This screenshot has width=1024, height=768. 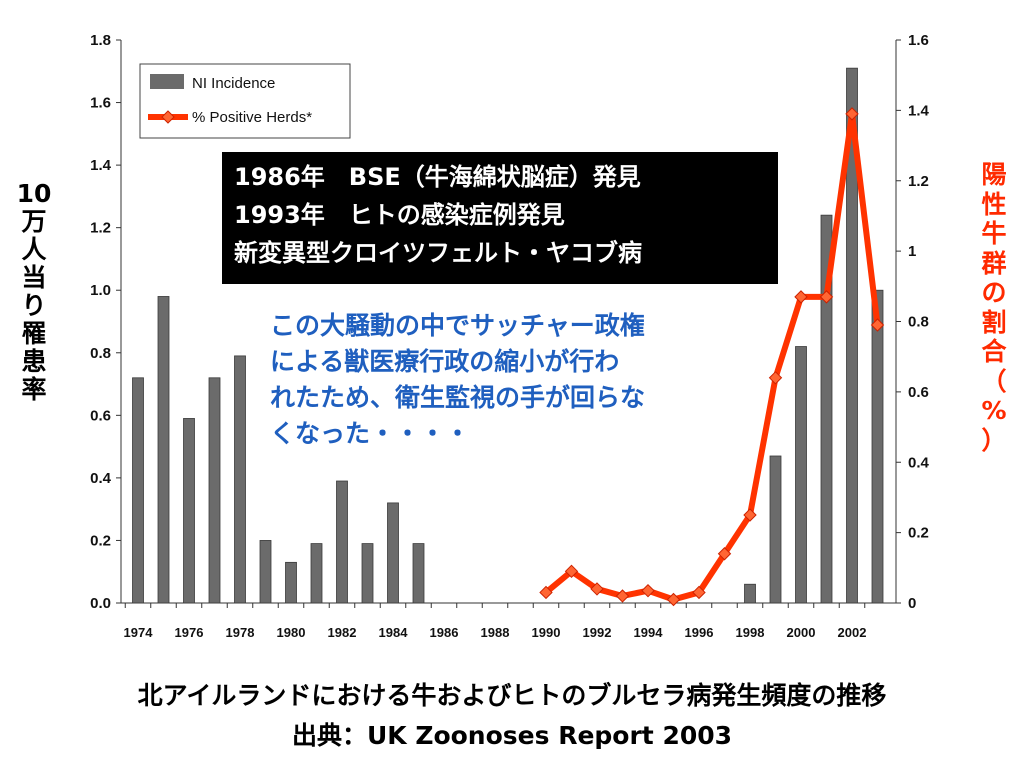 What do you see at coordinates (512, 695) in the screenshot?
I see `chart-caption-title: 北アイルランドにおける牛およびヒトのブルセラ病発生頻度の推移` at bounding box center [512, 695].